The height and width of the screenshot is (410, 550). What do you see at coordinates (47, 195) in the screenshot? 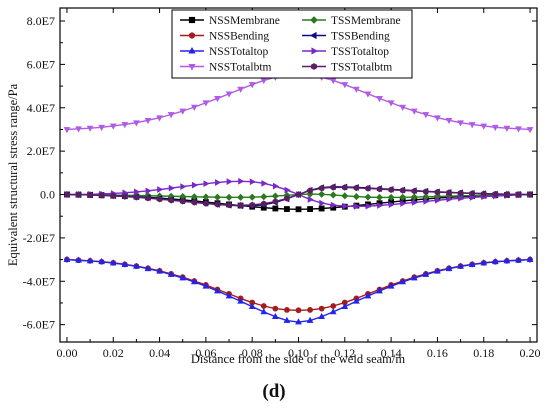
I see `y-tick-label: 0.0` at bounding box center [47, 195].